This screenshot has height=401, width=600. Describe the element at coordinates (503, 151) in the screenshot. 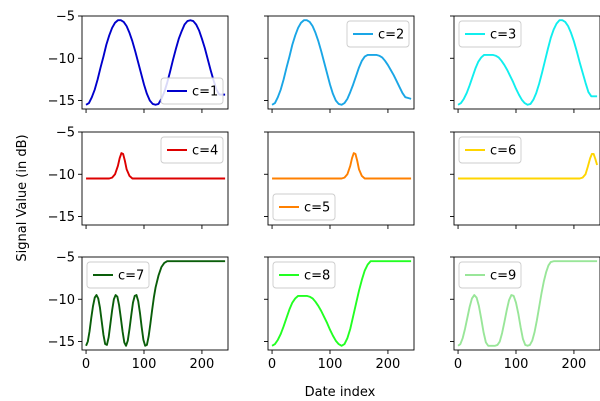

I see `legend-label: c=6` at that location.